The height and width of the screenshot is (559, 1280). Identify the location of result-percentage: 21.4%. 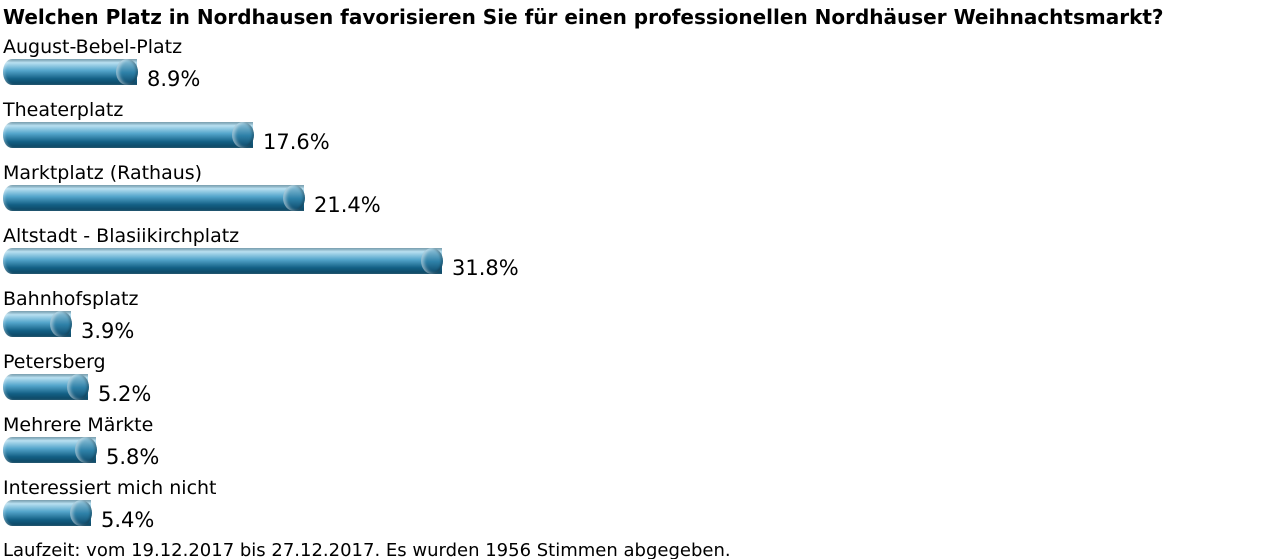
(347, 205).